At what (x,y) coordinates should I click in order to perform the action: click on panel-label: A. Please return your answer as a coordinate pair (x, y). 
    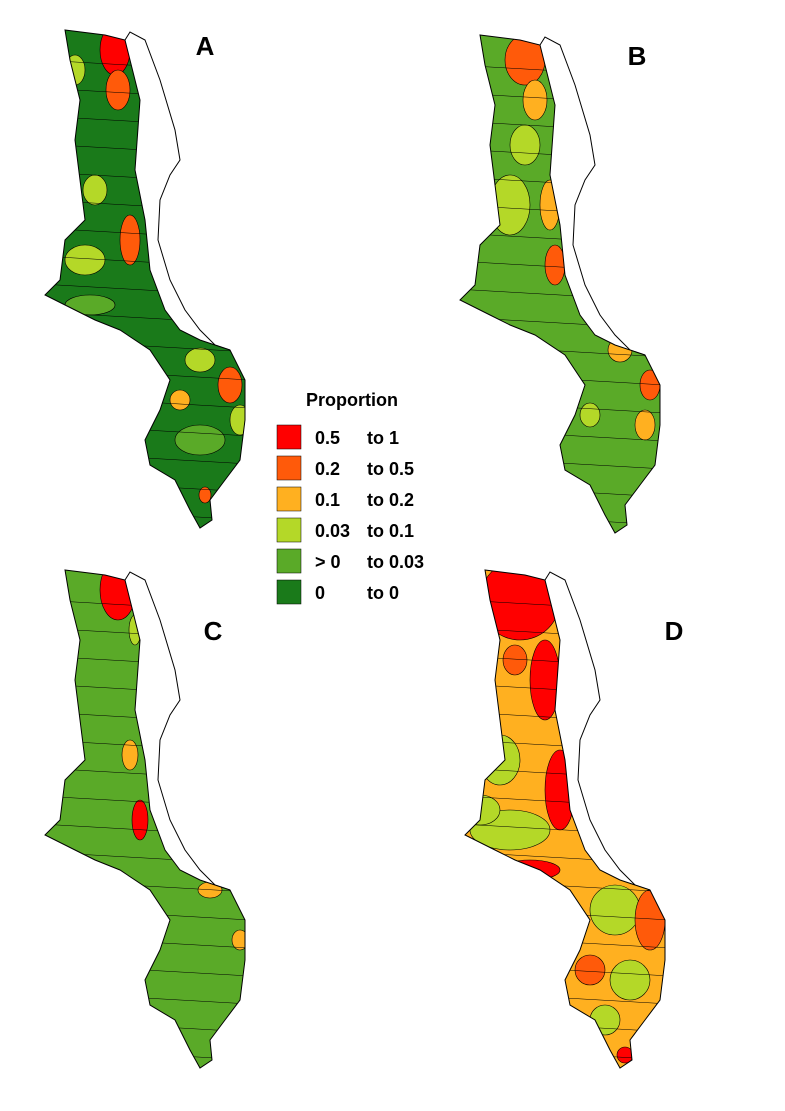
    Looking at the image, I should click on (205, 46).